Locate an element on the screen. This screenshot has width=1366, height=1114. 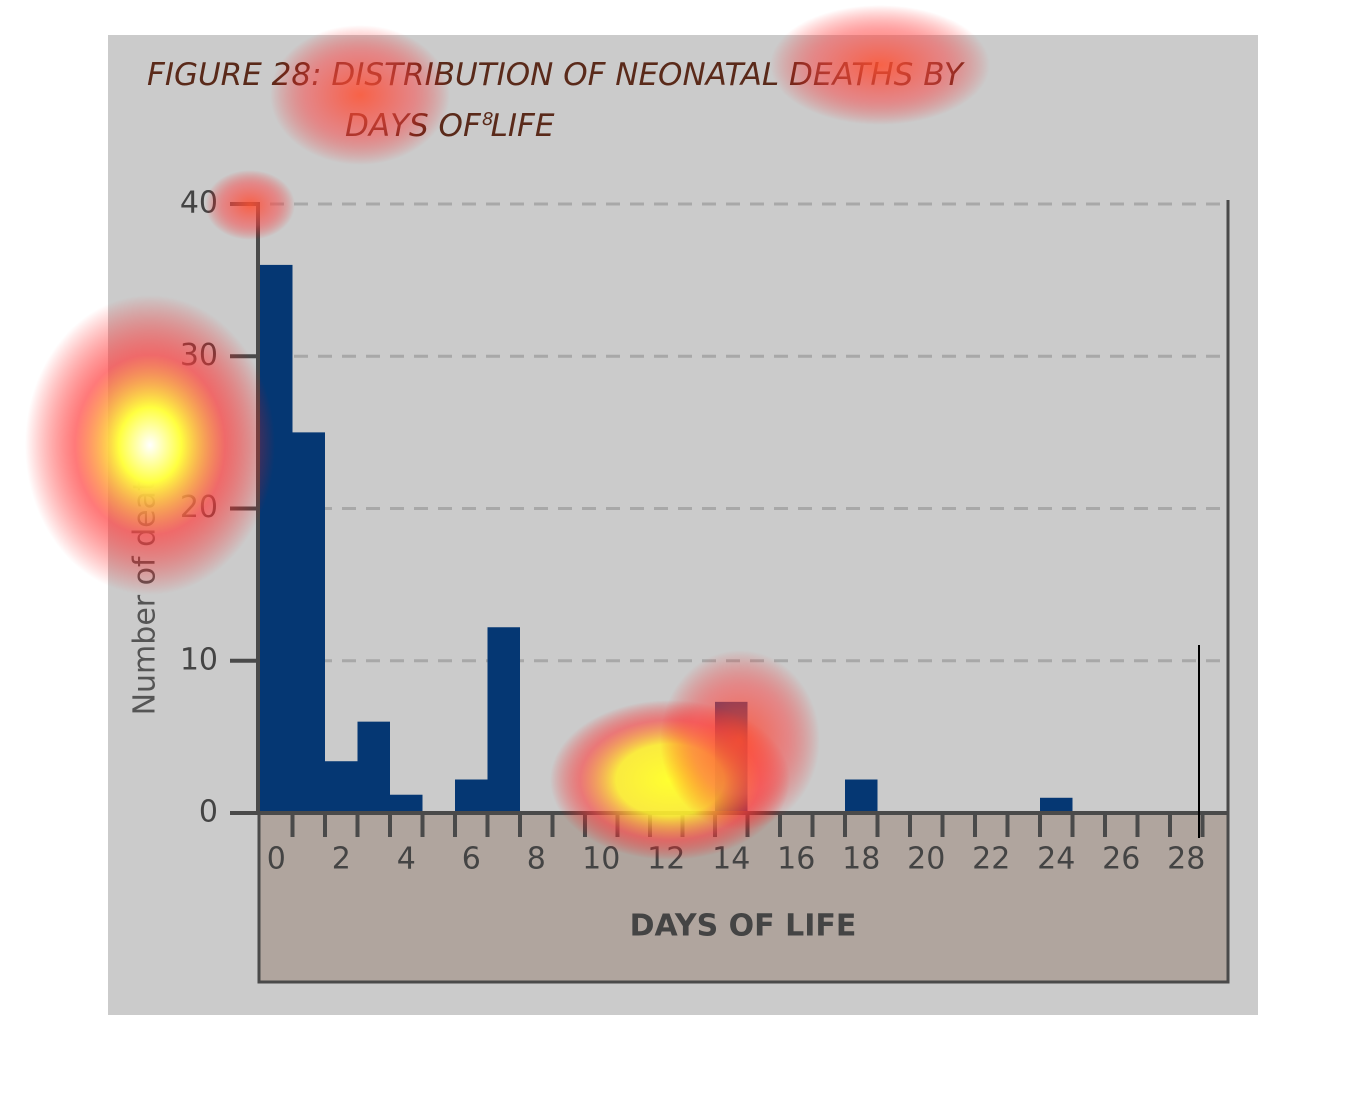
x-tick-label: 22 is located at coordinates (991, 859).